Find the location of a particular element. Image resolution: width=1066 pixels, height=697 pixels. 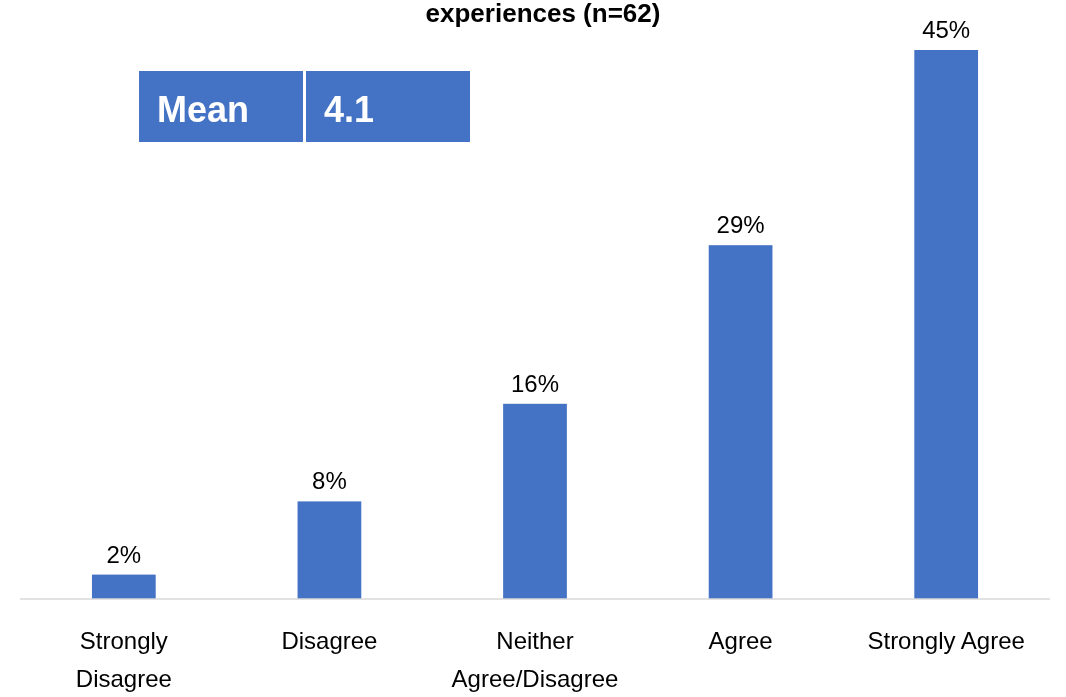

data-label: 29% is located at coordinates (740, 225).